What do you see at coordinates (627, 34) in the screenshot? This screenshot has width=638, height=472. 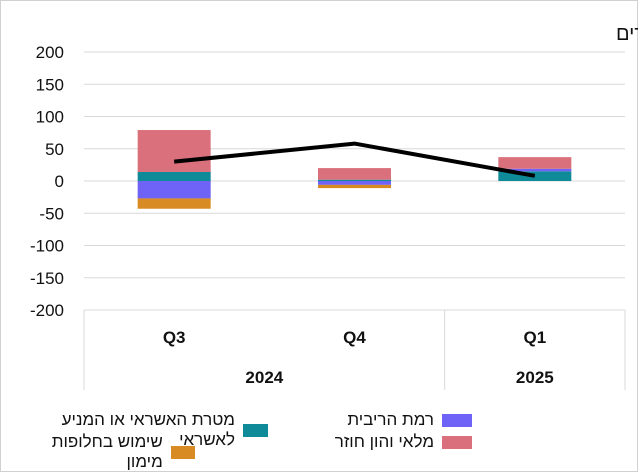 I see `chart-title: עסקים קטנים וזעירים` at bounding box center [627, 34].